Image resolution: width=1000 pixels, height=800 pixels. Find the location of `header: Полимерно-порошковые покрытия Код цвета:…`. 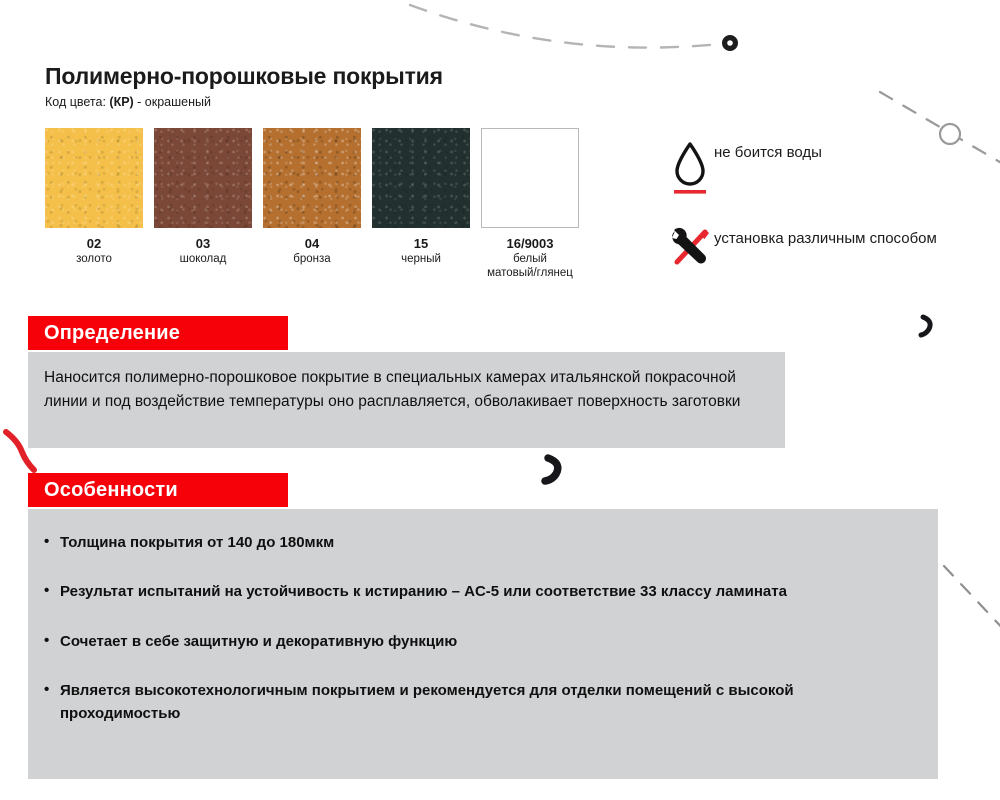

header: Полимерно-порошковые покрытия Код цвета:… is located at coordinates (244, 86).